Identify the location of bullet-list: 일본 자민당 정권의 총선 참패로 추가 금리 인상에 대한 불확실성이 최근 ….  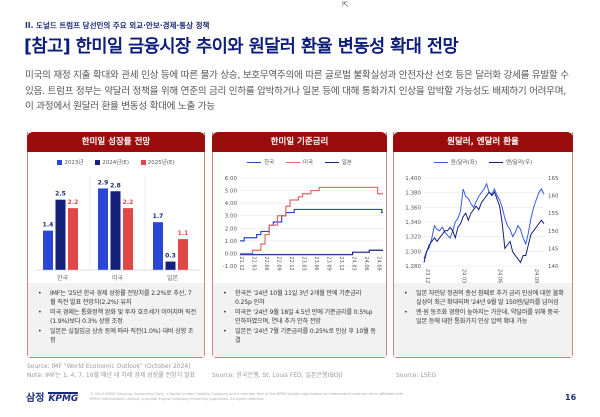
(483, 320).